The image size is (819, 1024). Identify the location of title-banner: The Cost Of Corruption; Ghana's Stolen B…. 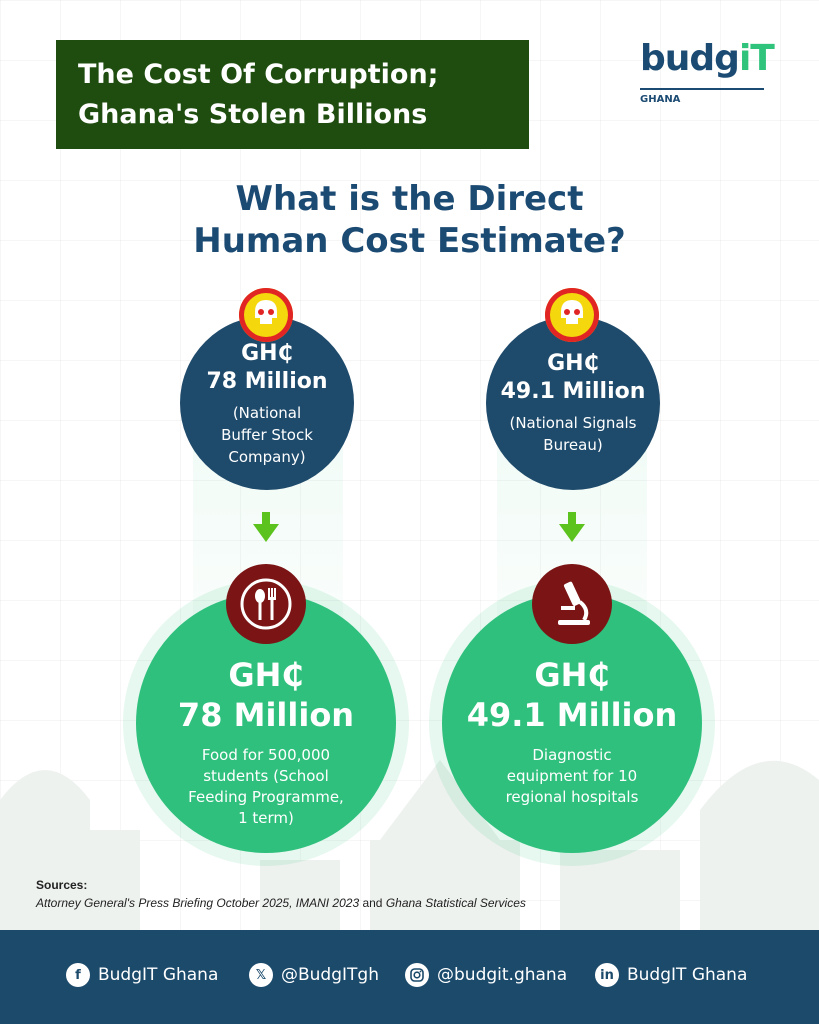
(292, 94).